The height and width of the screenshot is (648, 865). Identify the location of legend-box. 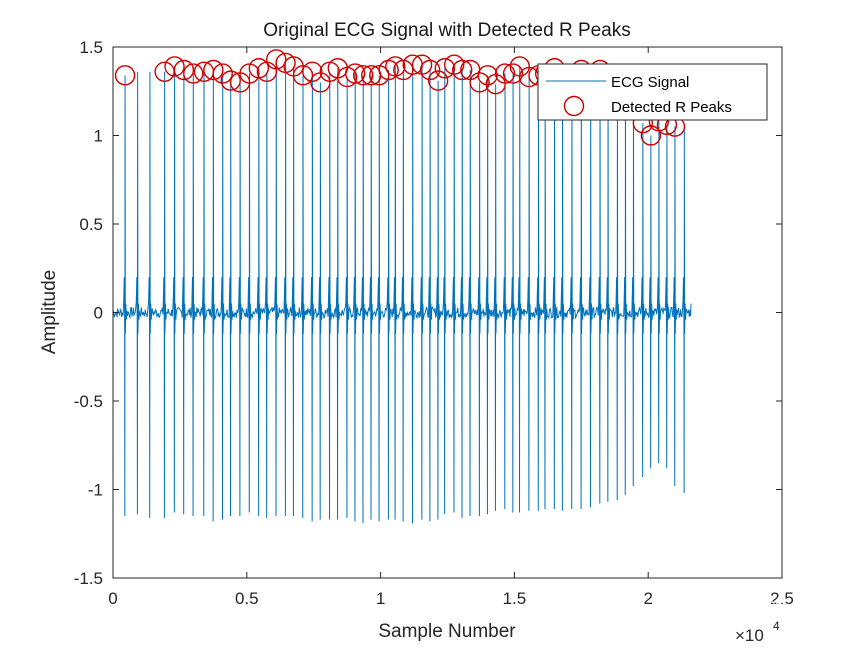
(652, 92).